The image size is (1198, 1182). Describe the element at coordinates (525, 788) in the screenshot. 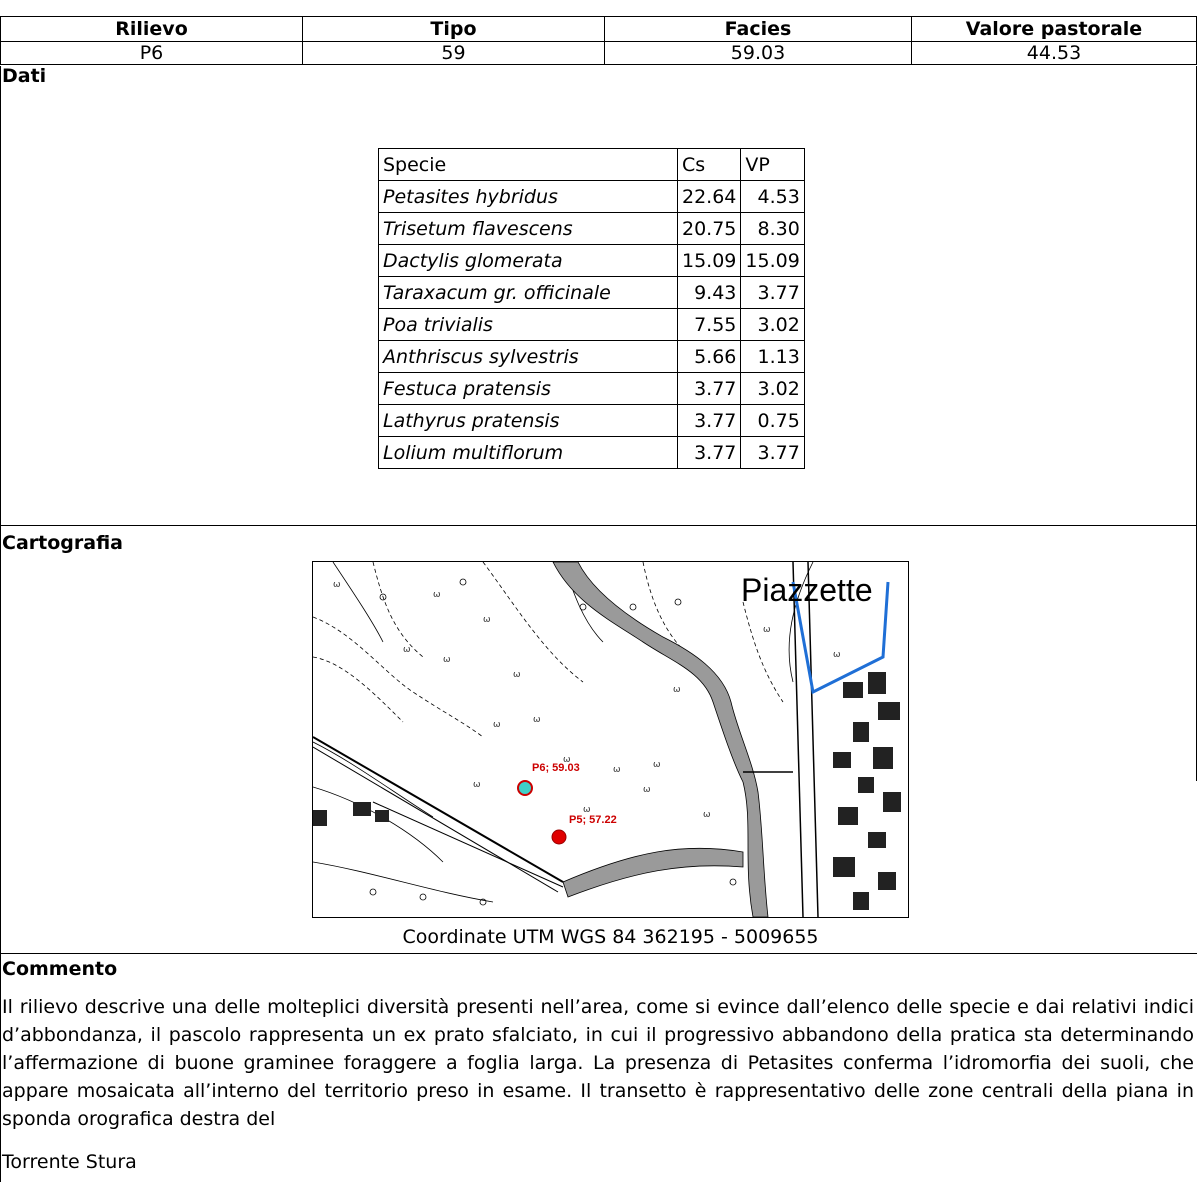

I see `p6-point-marker` at that location.